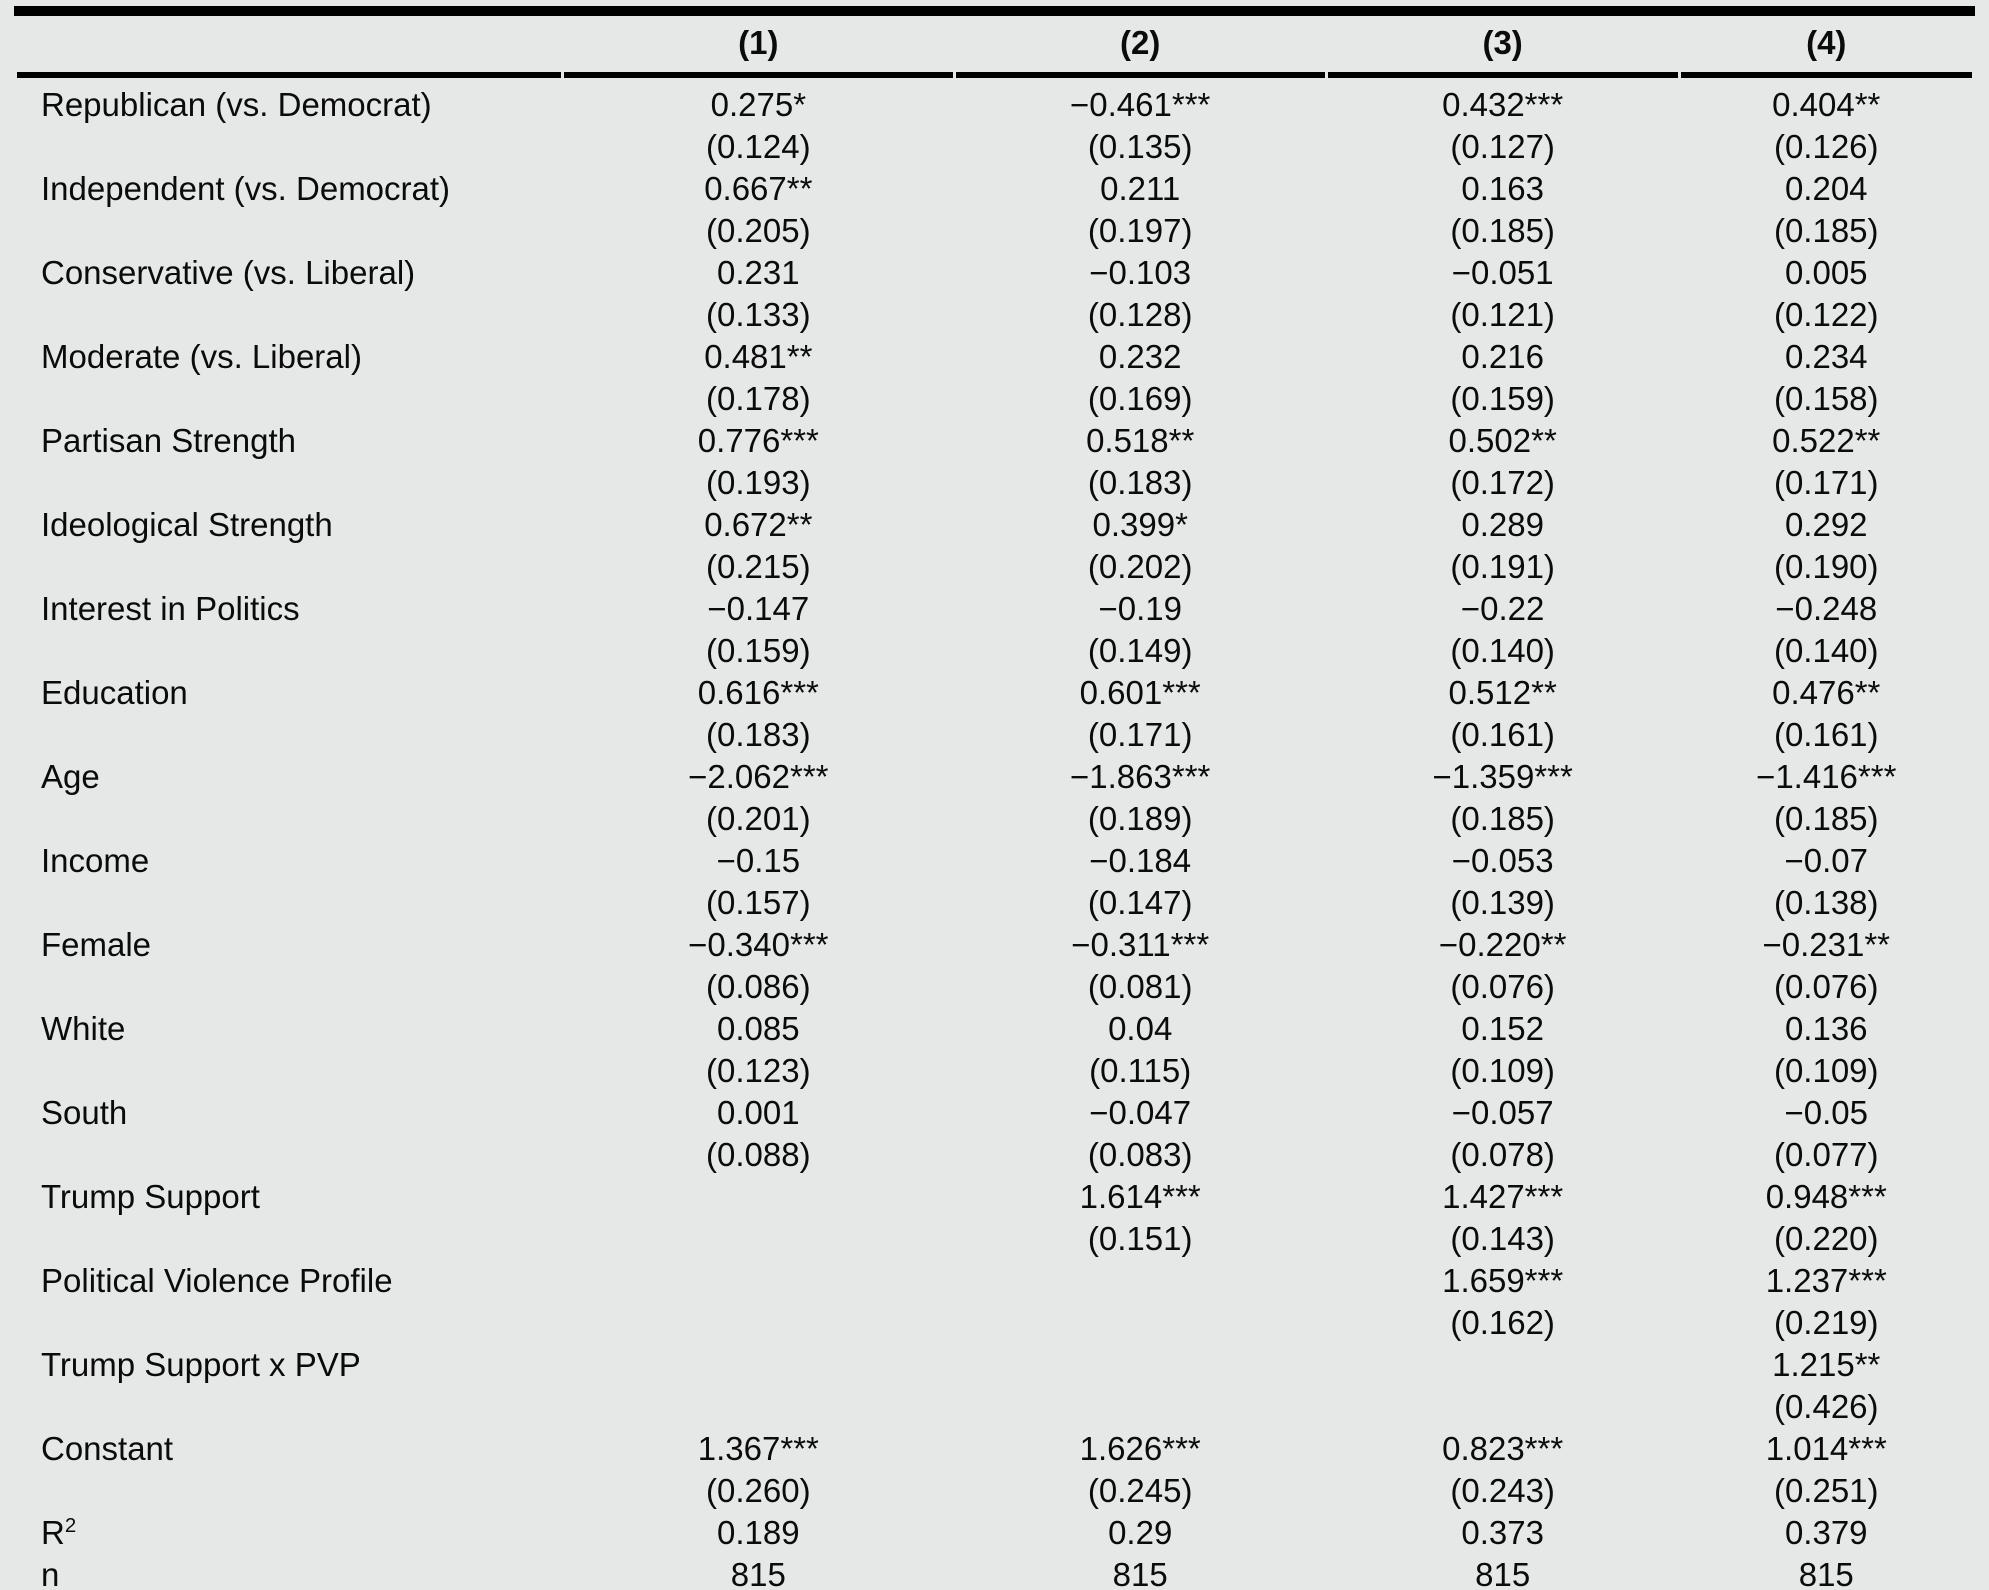 This screenshot has width=1989, height=1590. Describe the element at coordinates (994, 1155) in the screenshot. I see `standard-error-row: (0.088) (0.083) (0.078) (0.077)` at that location.